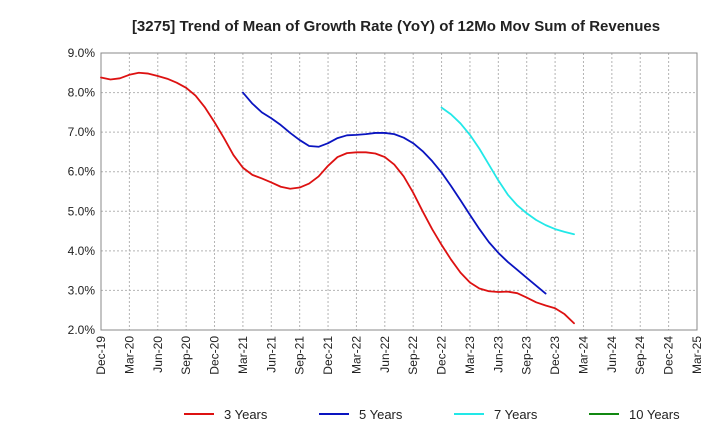 This screenshot has width=720, height=440. What do you see at coordinates (442, 355) in the screenshot?
I see `x-tick-label: Dec-22` at bounding box center [442, 355].